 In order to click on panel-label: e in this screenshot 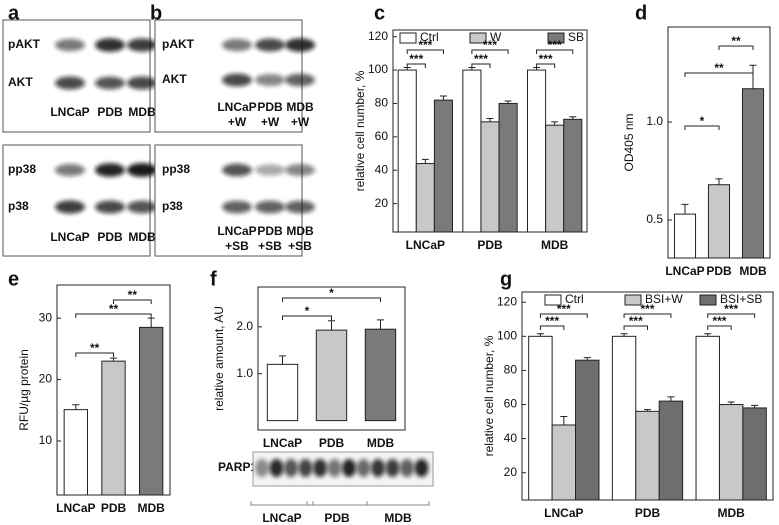, I will do `click(13, 279)`.